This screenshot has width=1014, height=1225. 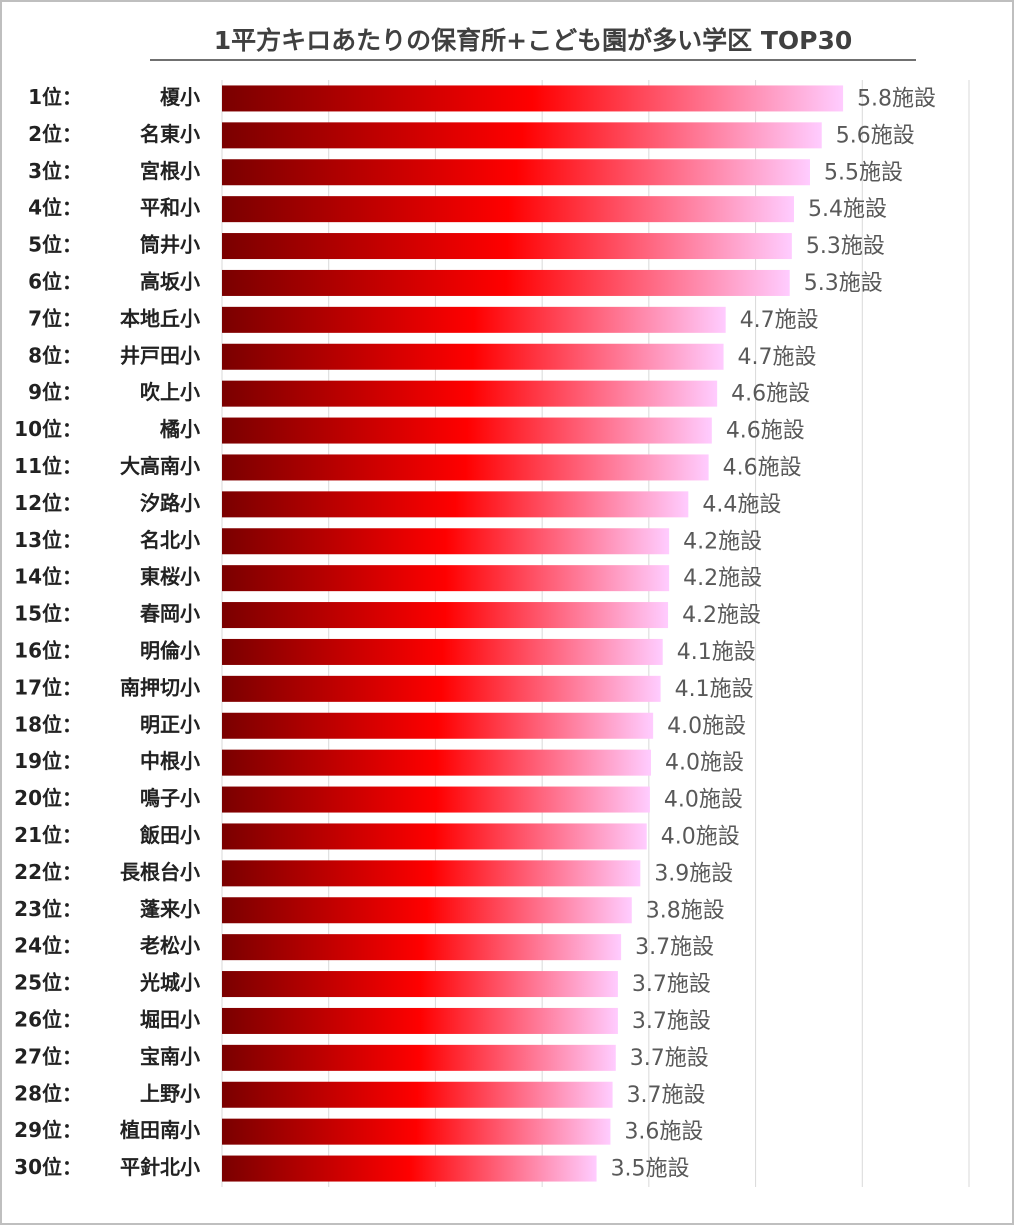 I want to click on category-label: 橘小, so click(x=180, y=429).